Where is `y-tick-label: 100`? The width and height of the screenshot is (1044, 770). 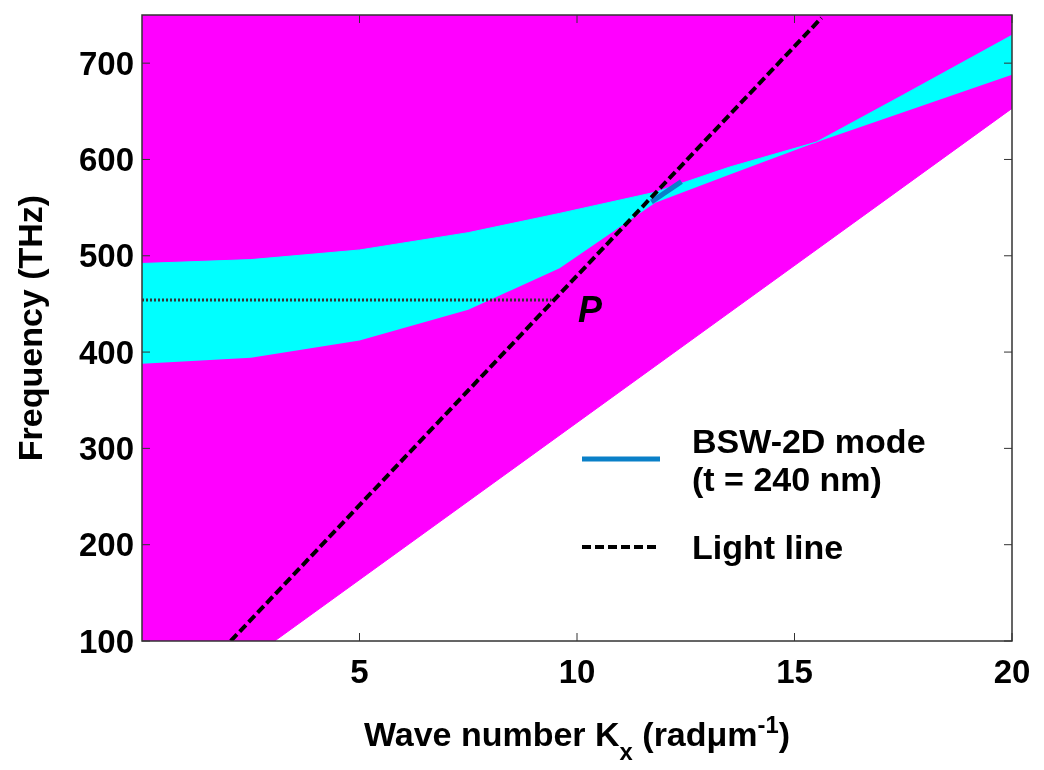
y-tick-label: 100 is located at coordinates (106, 641).